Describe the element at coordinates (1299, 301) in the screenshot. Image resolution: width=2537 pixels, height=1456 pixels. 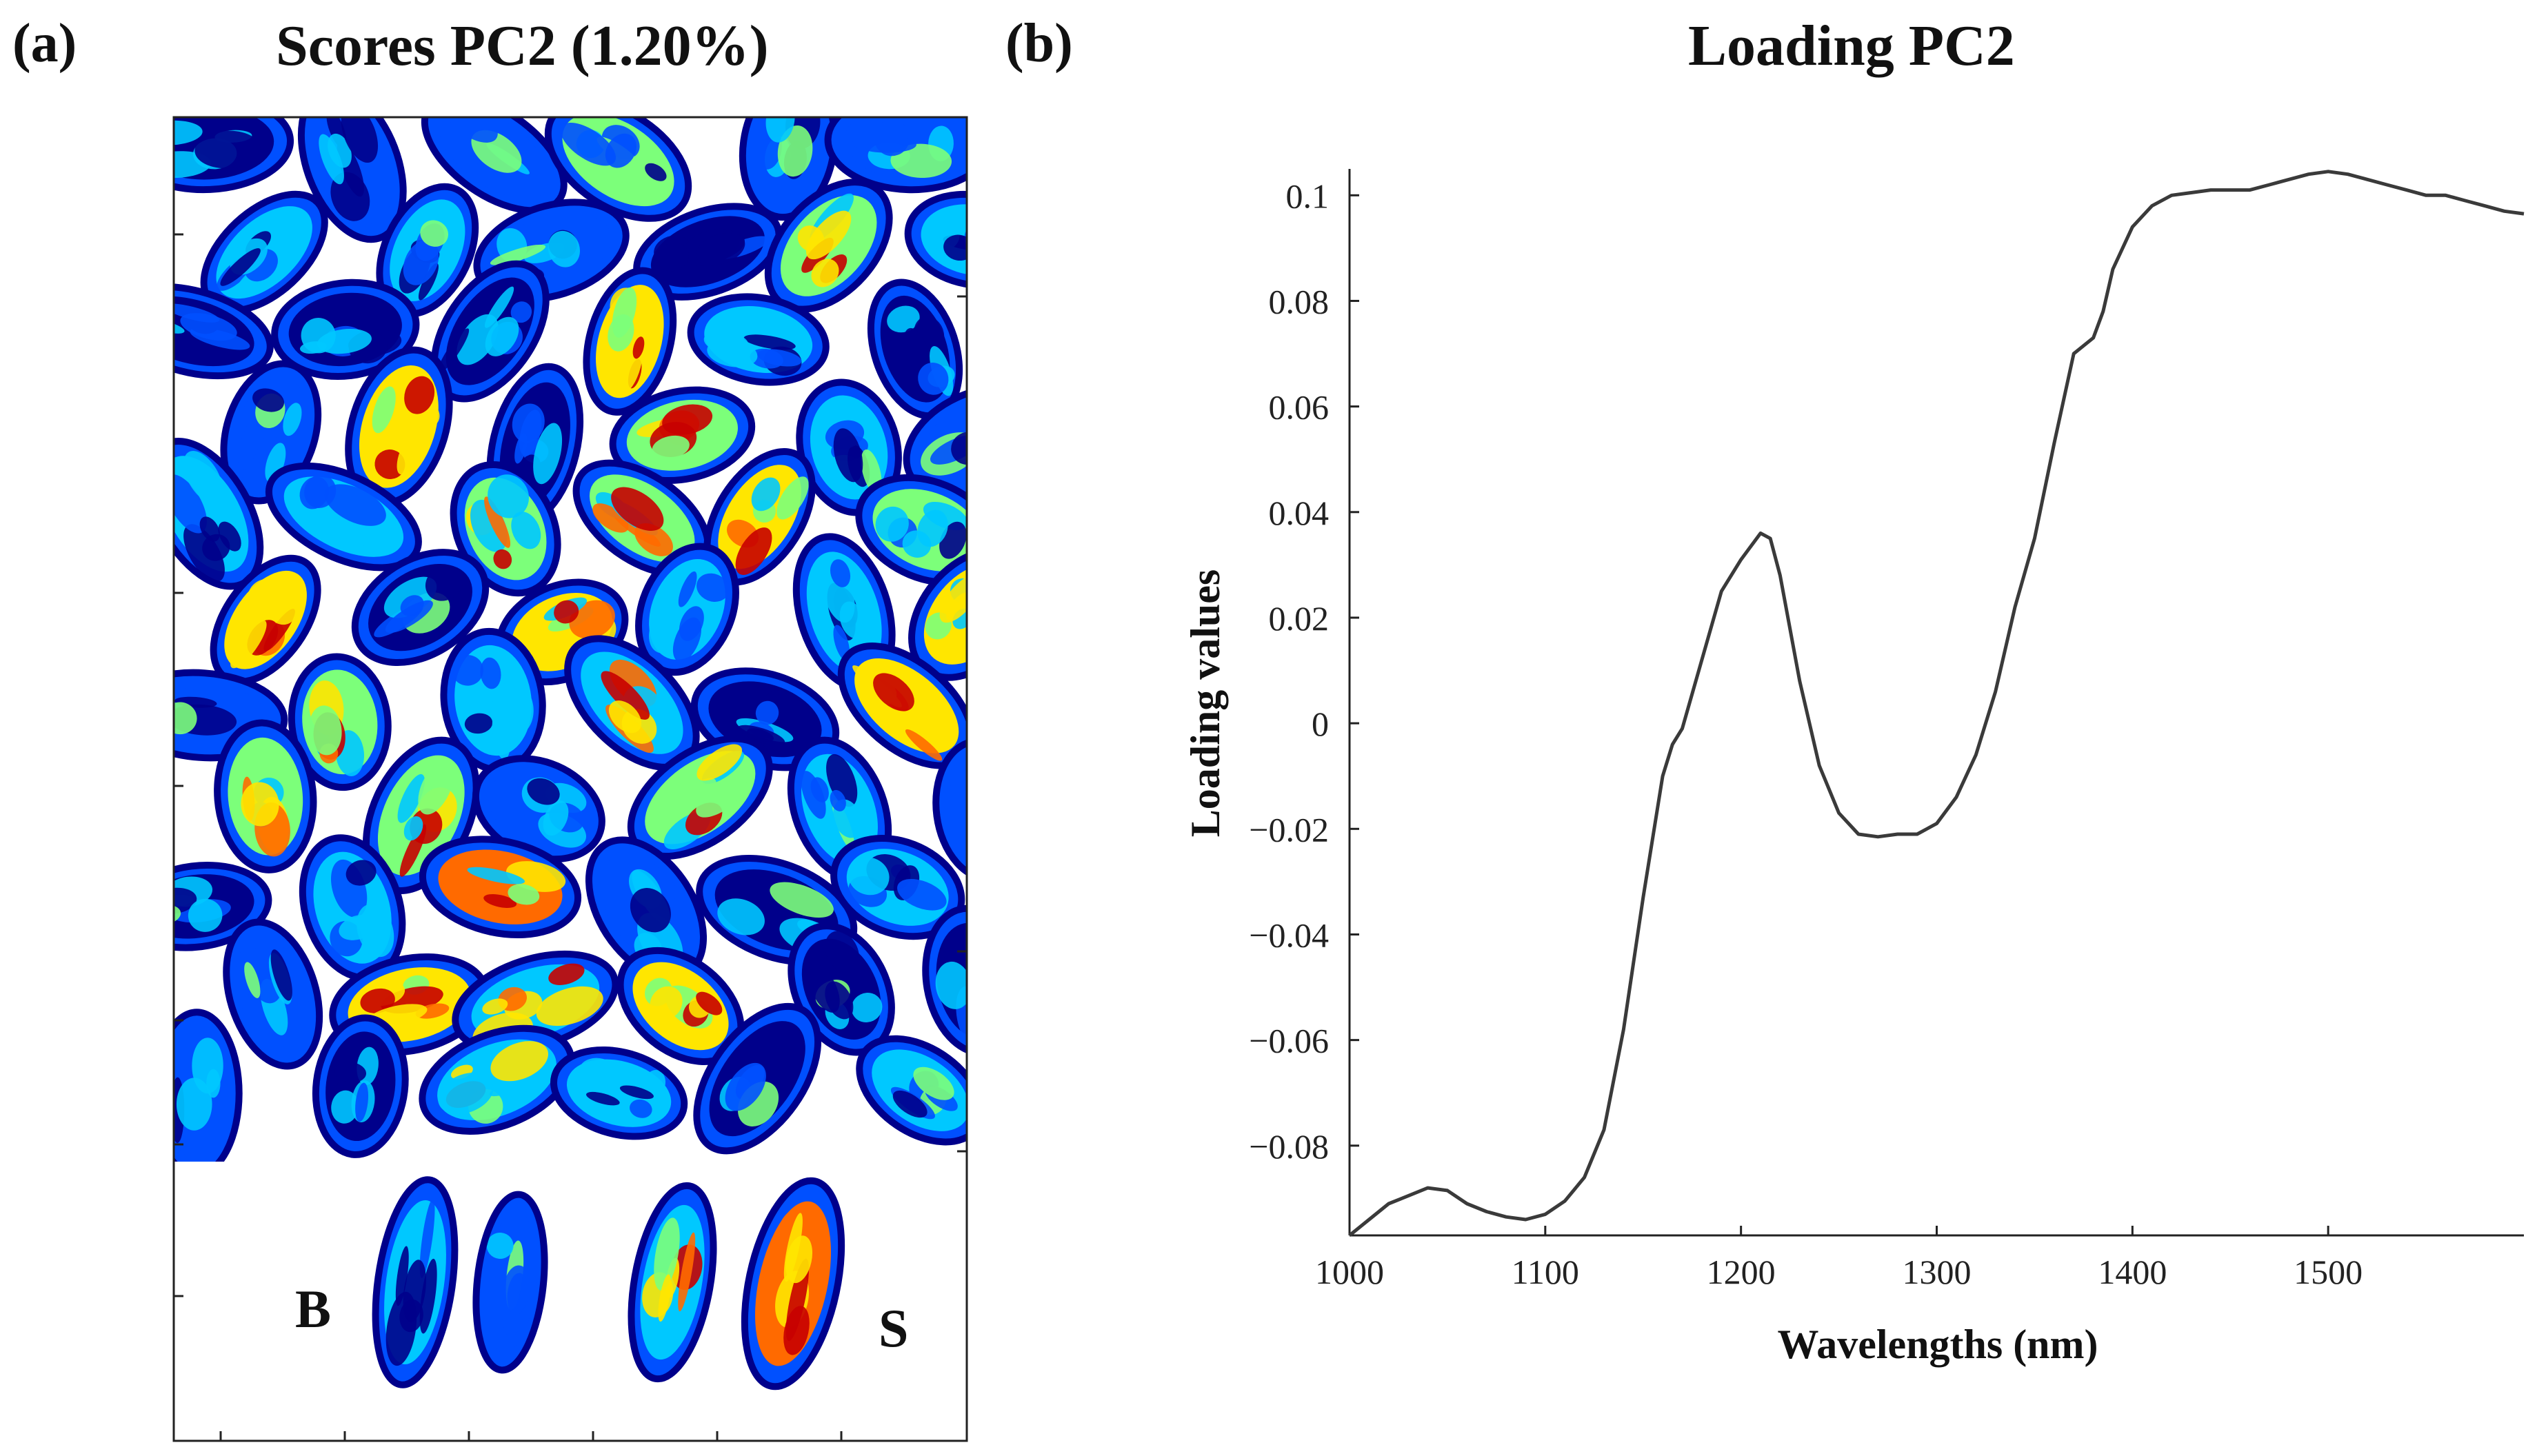
I see `y-tick-label: 0.08` at that location.